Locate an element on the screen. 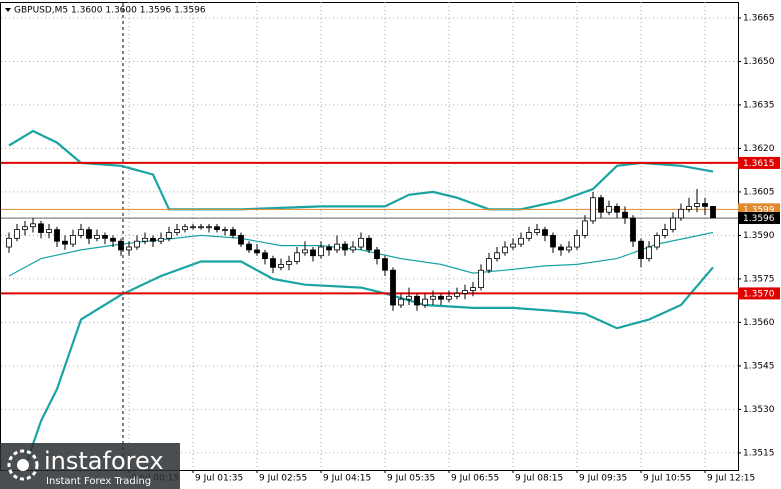 Image resolution: width=781 pixels, height=489 pixels. watermark-box is located at coordinates (90, 466).